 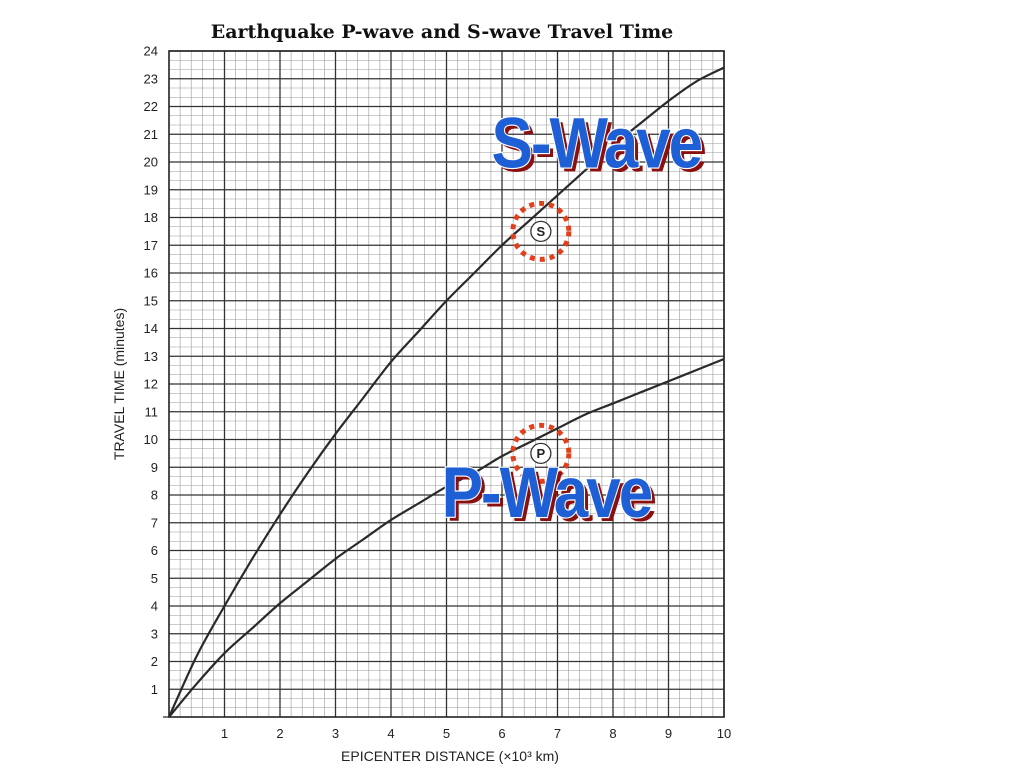 What do you see at coordinates (151, 162) in the screenshot?
I see `y-tick-label: 20` at bounding box center [151, 162].